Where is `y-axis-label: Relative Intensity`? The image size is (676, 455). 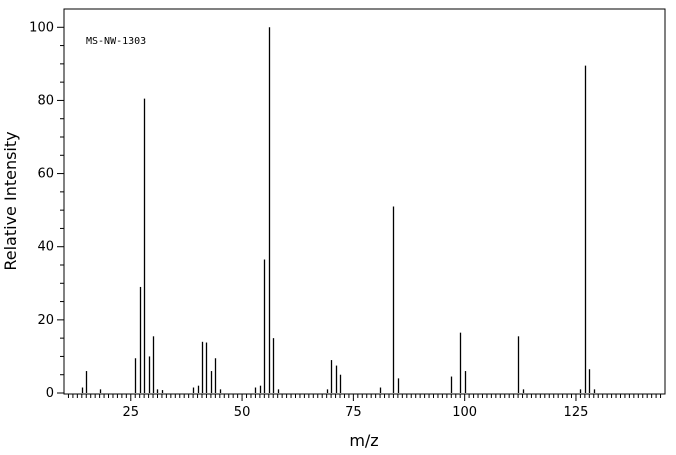
y-axis-label: Relative Intensity is located at coordinates (10, 200).